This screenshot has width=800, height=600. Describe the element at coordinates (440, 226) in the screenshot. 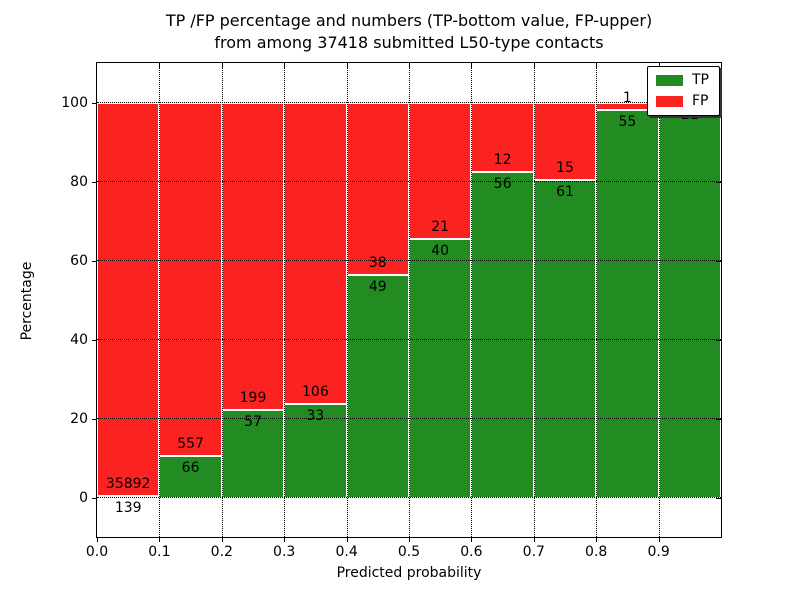

I see `bar-label-fp: 21` at that location.